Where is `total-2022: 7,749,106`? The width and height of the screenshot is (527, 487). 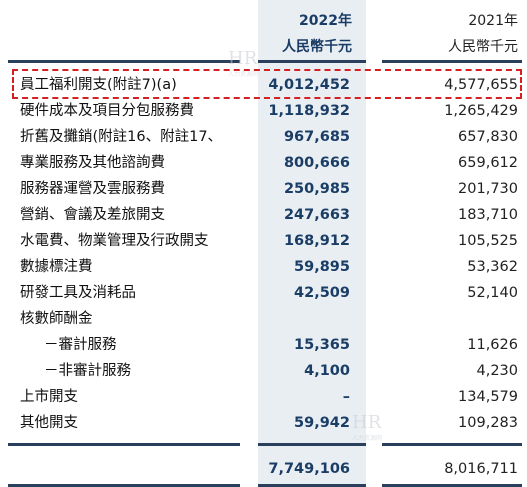 total-2022: 7,749,106 is located at coordinates (309, 469).